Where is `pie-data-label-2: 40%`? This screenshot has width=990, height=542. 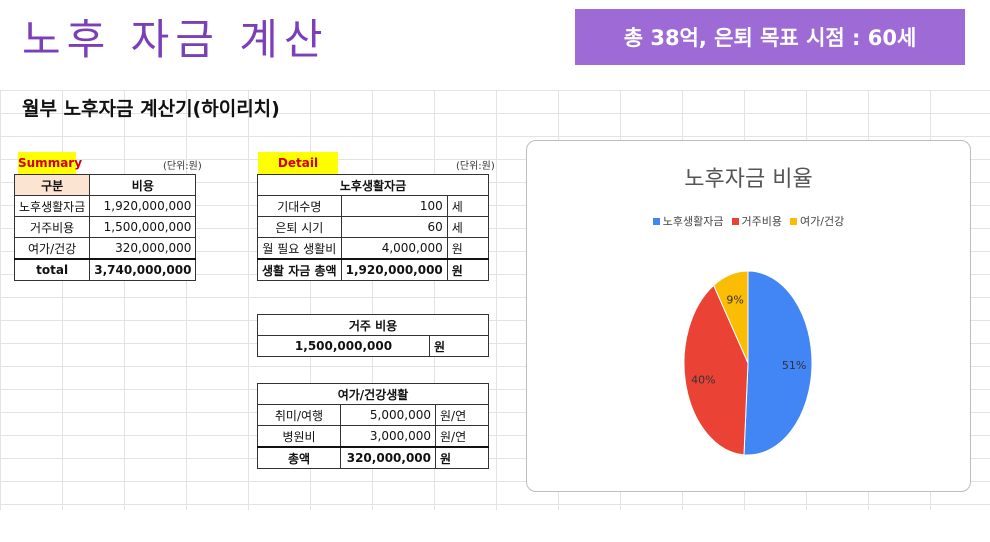
pie-data-label-2: 40% is located at coordinates (703, 379).